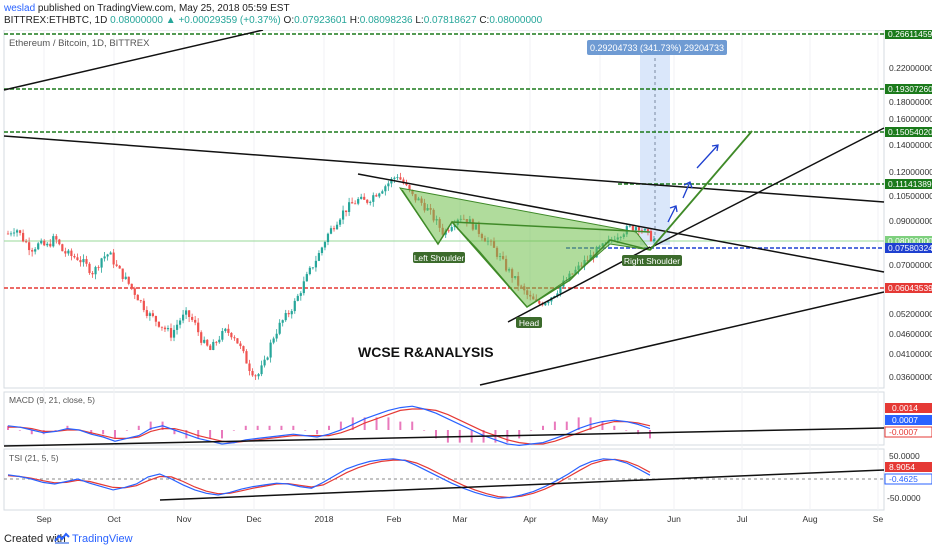  Describe the element at coordinates (657, 48) in the screenshot. I see `measure-label: 0.29204733 (341.73%) 29204733` at that location.